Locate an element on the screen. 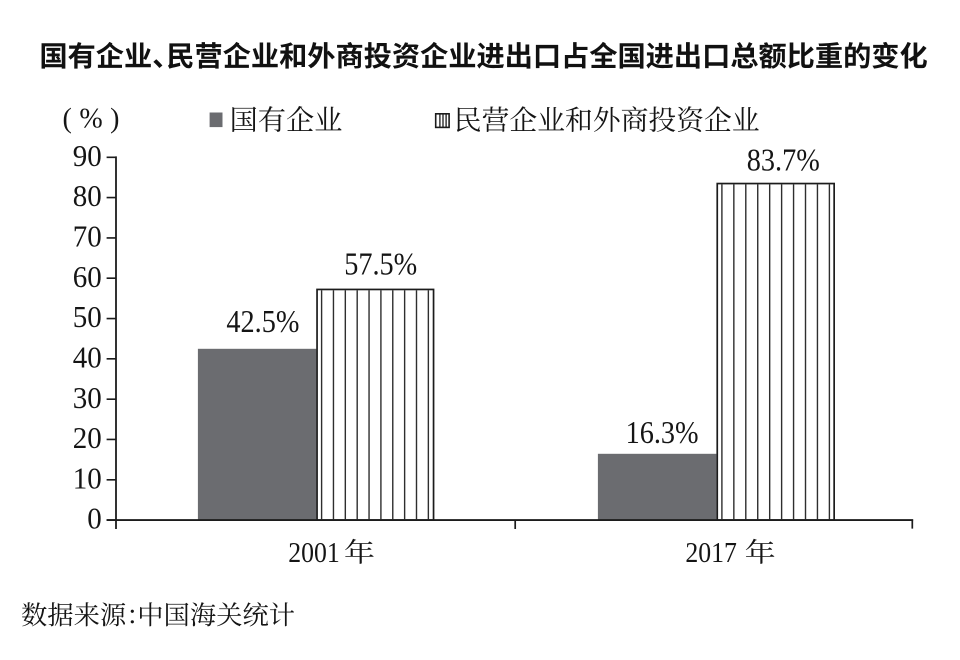 This screenshot has width=960, height=660. svg-text: 83.7% is located at coordinates (783, 160).